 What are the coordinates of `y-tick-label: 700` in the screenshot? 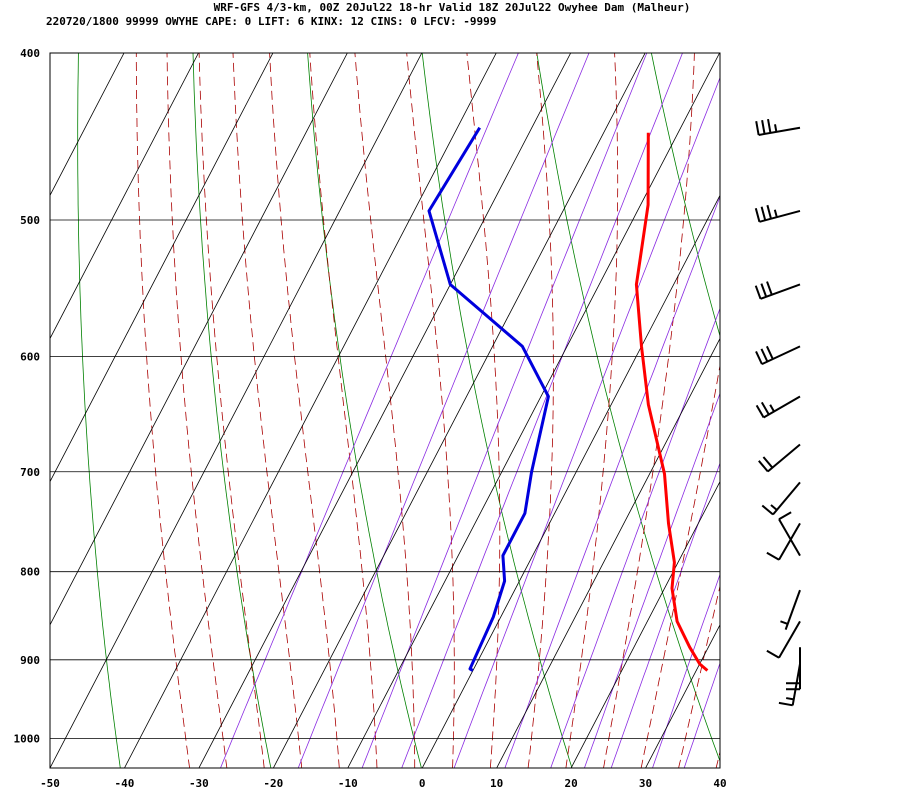 It's located at (30, 472).